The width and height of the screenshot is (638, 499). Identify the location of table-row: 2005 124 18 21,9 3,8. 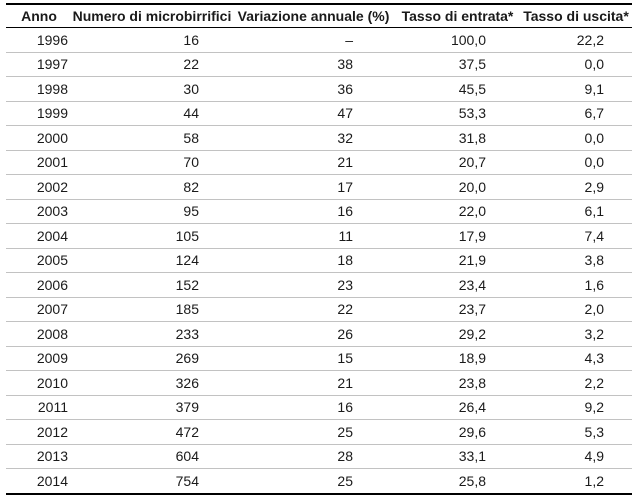
(319, 260).